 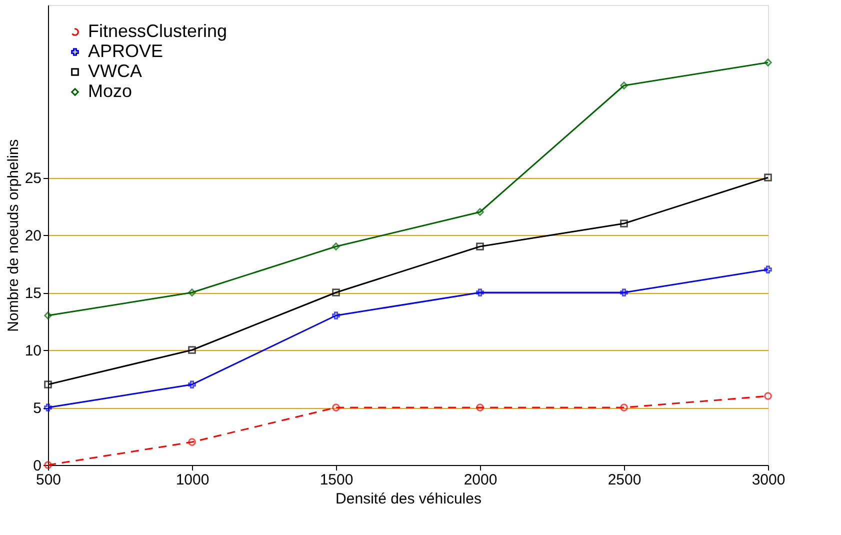 What do you see at coordinates (49, 480) in the screenshot?
I see `x-tick-label: 500` at bounding box center [49, 480].